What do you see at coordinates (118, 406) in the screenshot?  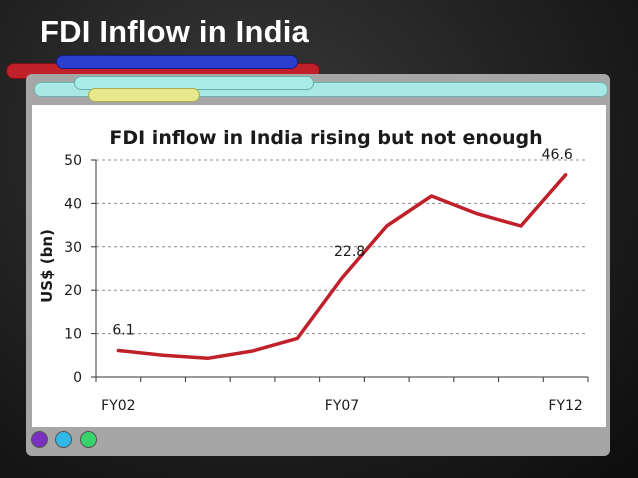 I see `x-tick-label-FY02: FY02` at bounding box center [118, 406].